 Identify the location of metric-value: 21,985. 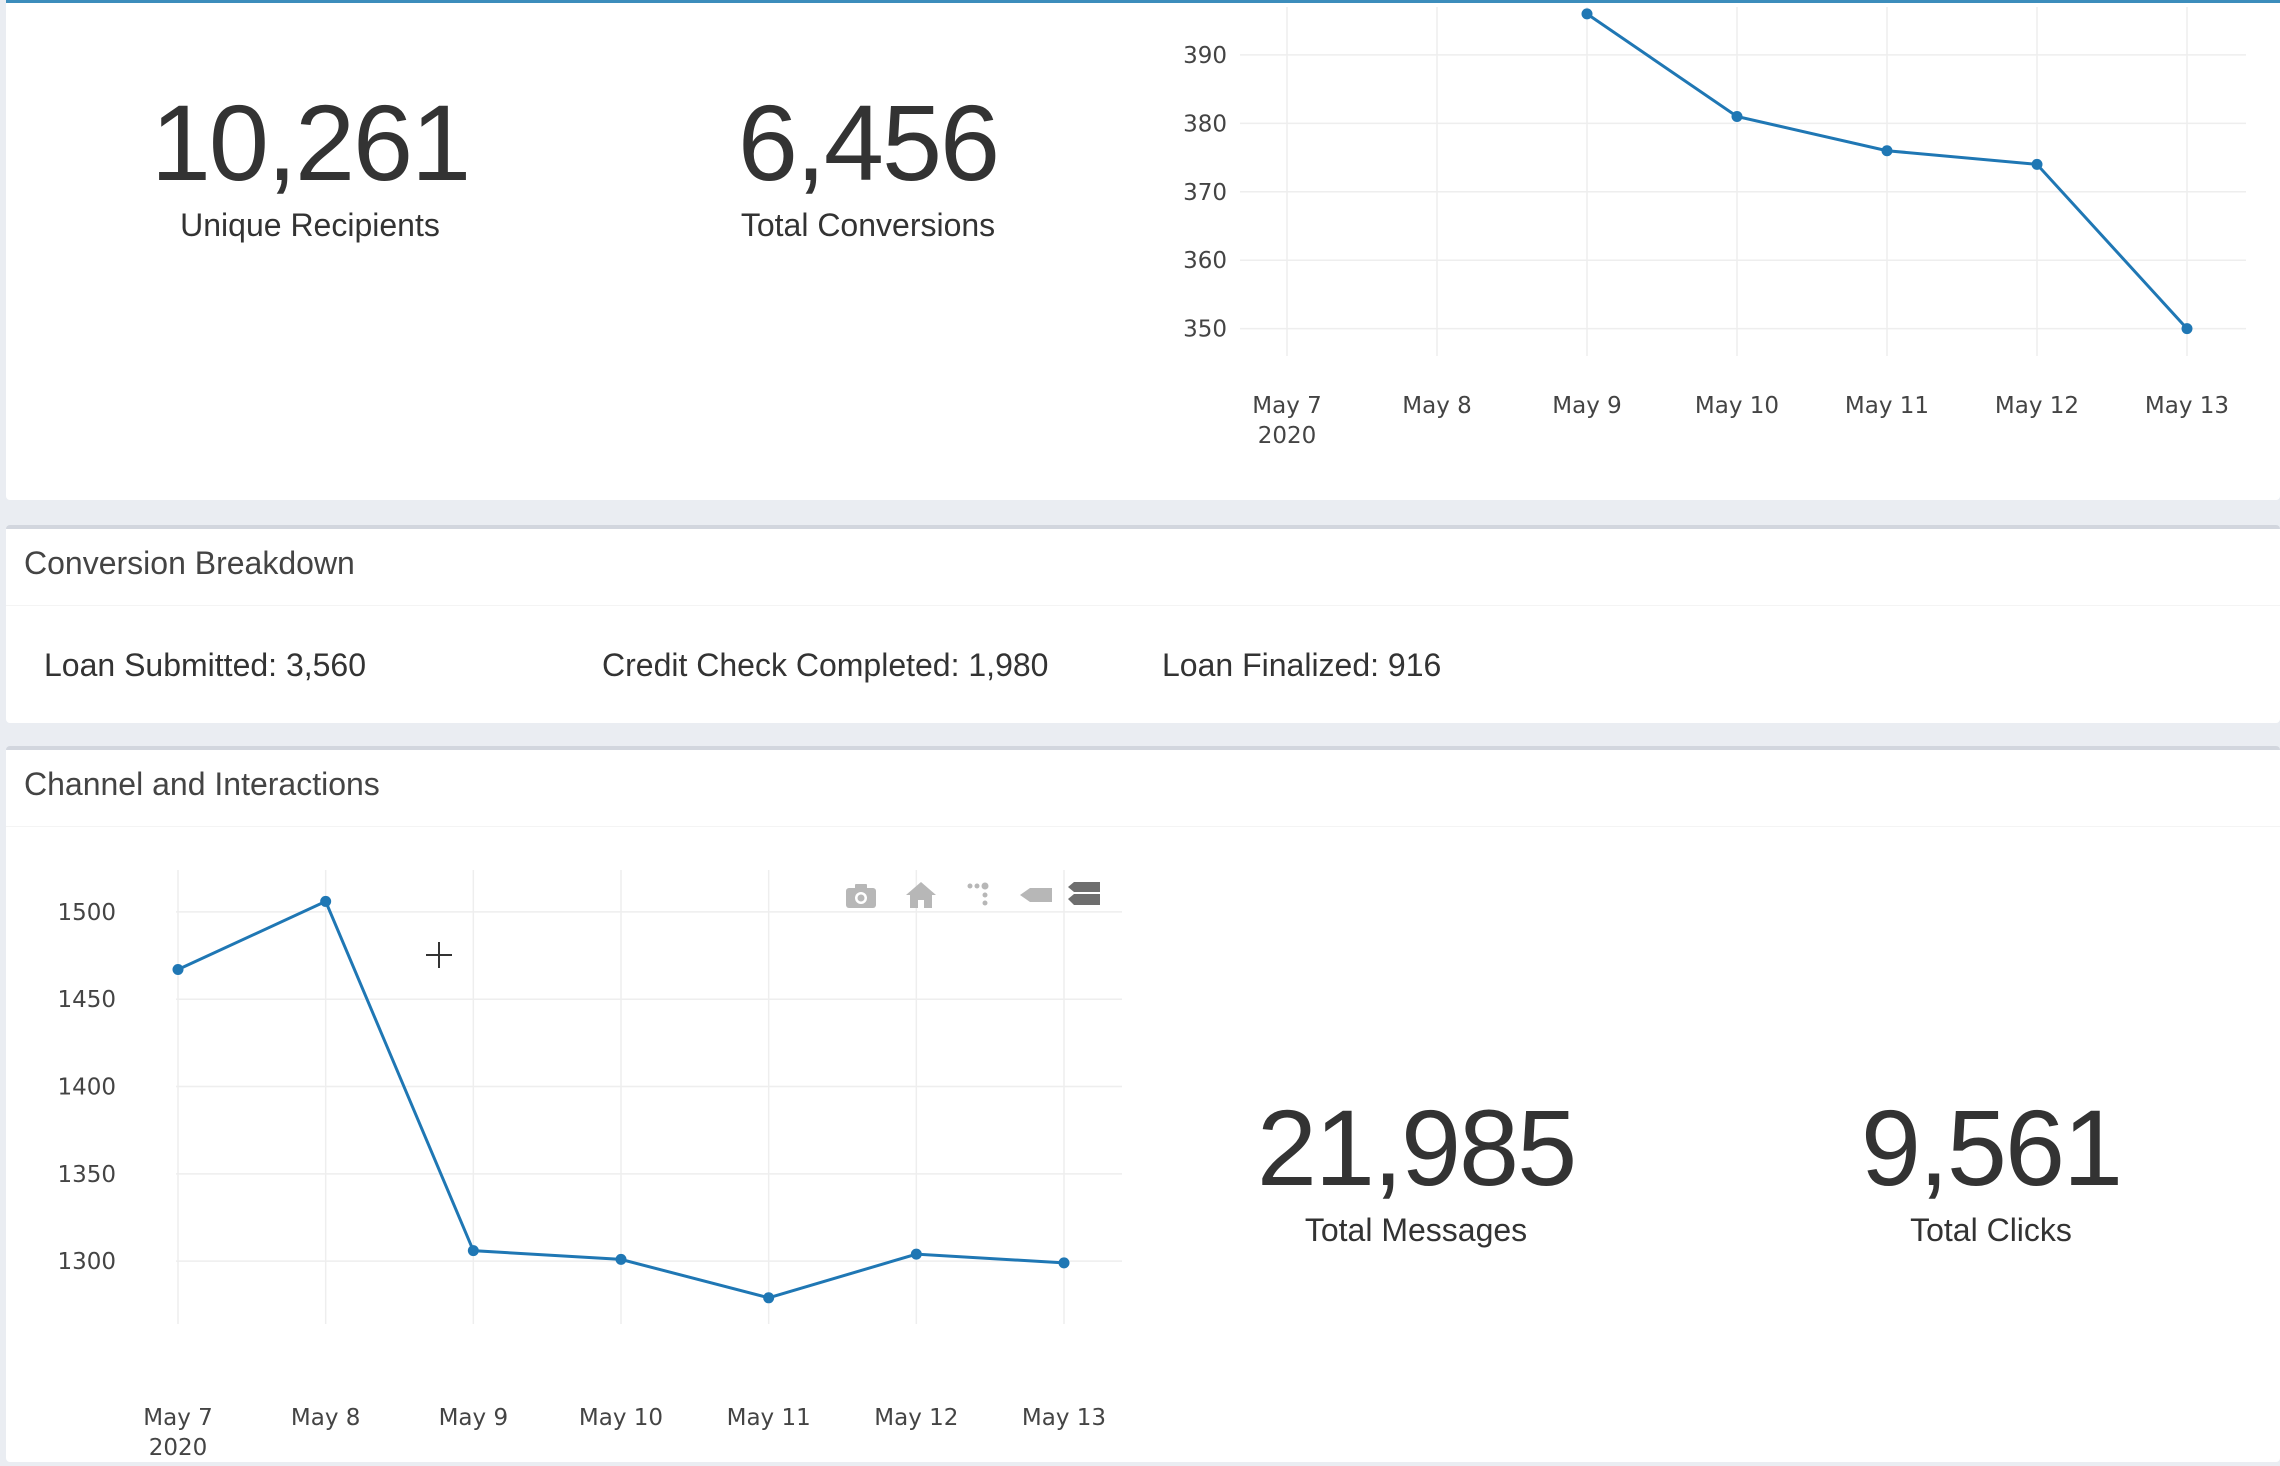
(1416, 1147).